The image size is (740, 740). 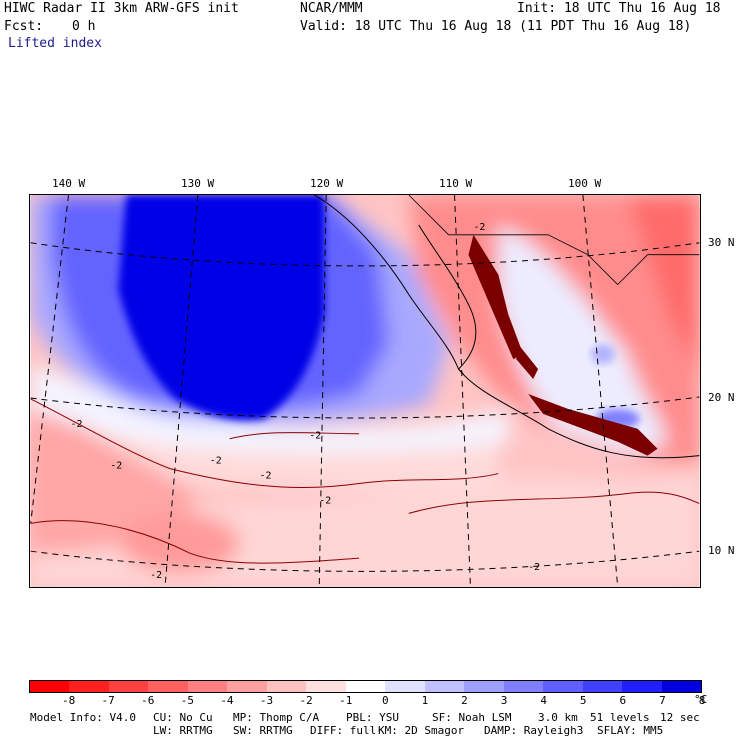 I want to click on fcst-label: Fcst:, so click(x=24, y=26).